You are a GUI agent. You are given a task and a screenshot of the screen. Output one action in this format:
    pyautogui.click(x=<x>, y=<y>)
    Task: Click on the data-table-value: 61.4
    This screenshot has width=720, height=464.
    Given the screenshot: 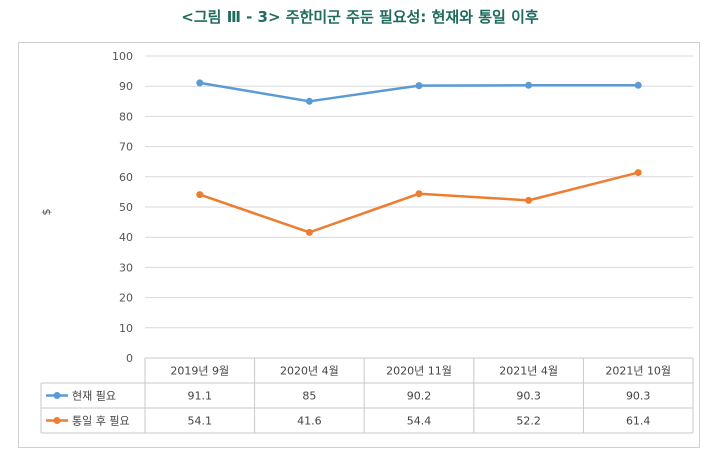 What is the action you would take?
    pyautogui.click(x=638, y=421)
    